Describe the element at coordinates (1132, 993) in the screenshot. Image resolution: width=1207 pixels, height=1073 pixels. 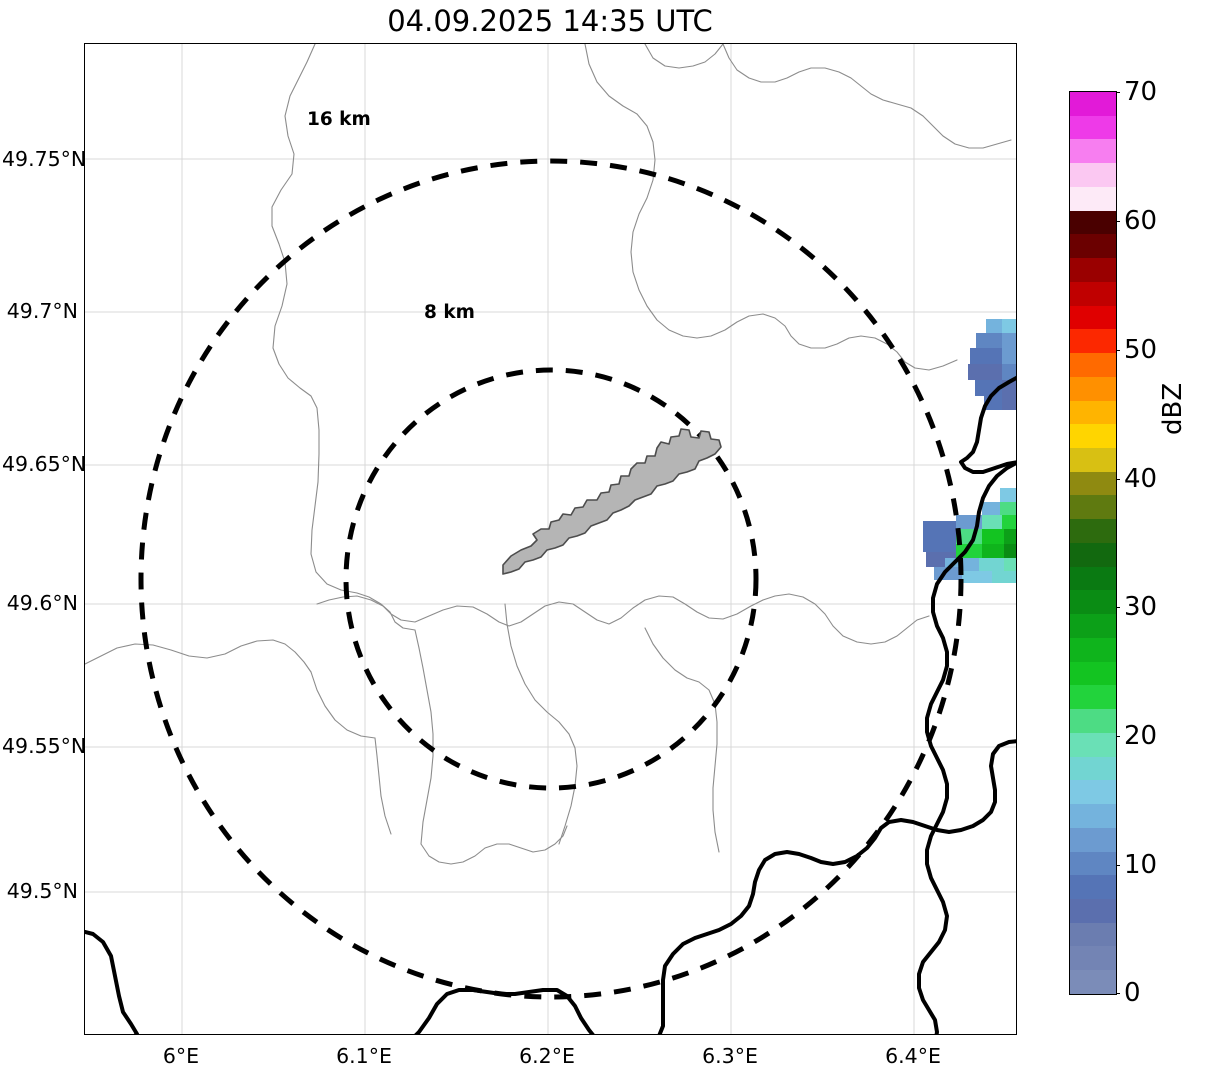
I see `colorbar-label-0: 0` at that location.